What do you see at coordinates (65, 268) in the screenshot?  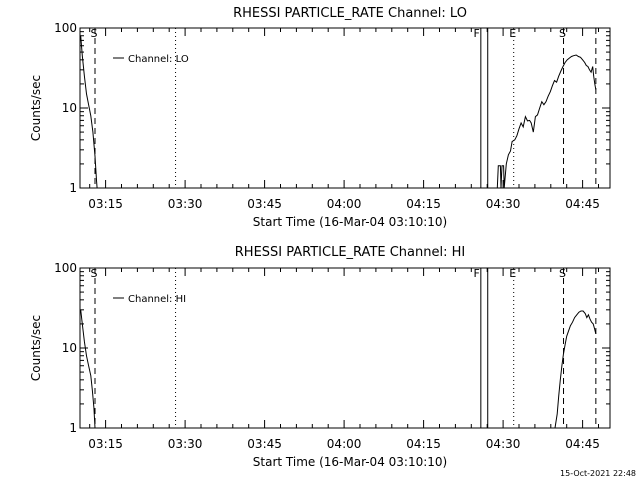 I see `panel-hi-ytick-label: 100` at bounding box center [65, 268].